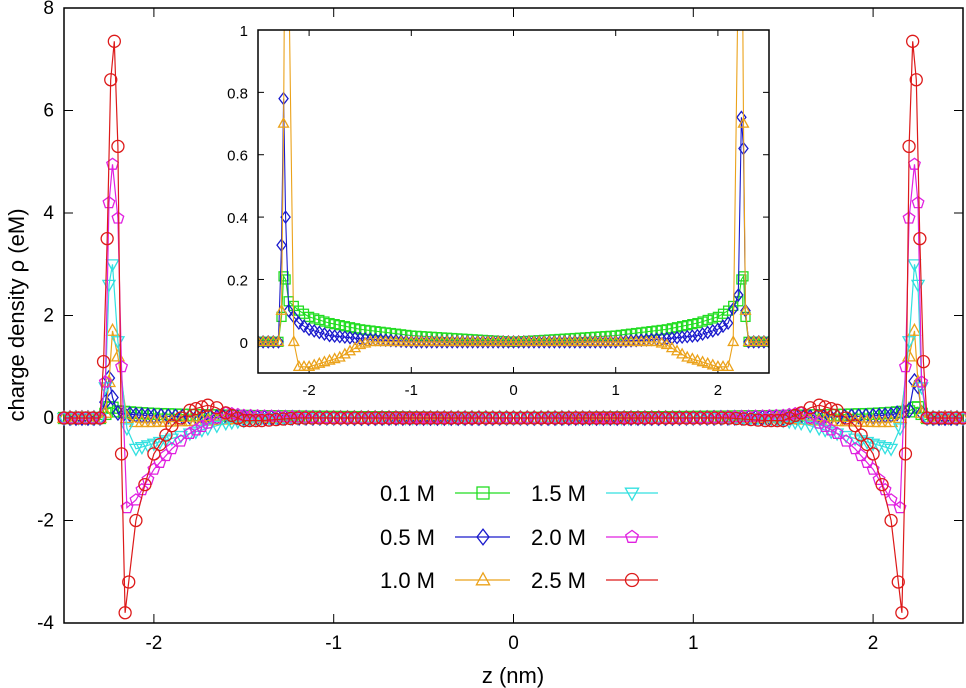  I want to click on y-tick-label: 0.8, so click(237, 93).